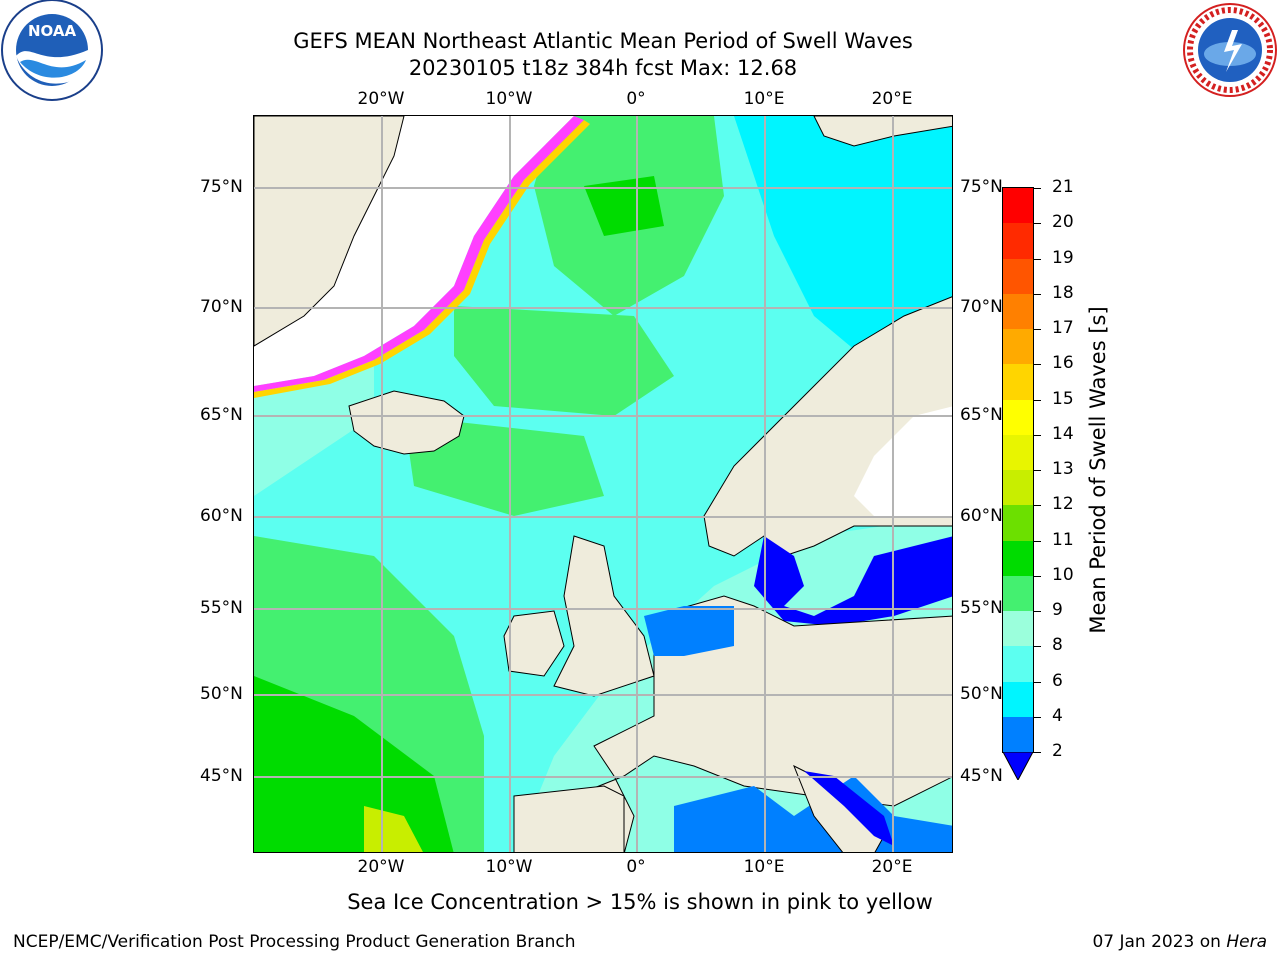  What do you see at coordinates (981, 608) in the screenshot?
I see `lat-label-right: 55°N` at bounding box center [981, 608].